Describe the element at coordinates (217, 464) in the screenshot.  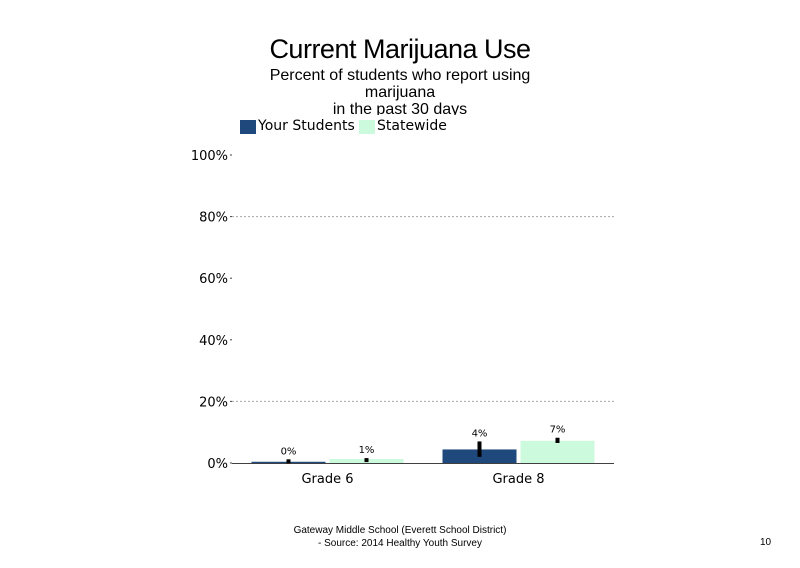
I see `y-tick-label: 0%` at that location.